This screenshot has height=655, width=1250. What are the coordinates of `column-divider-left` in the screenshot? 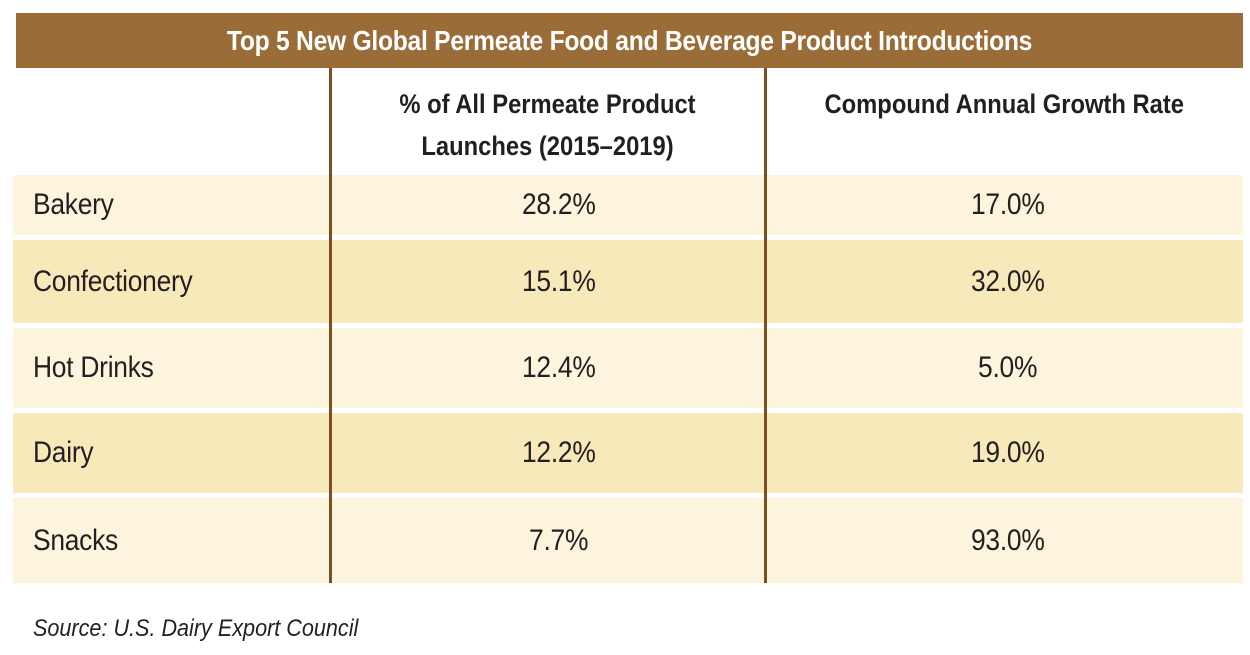 It's located at (330, 325).